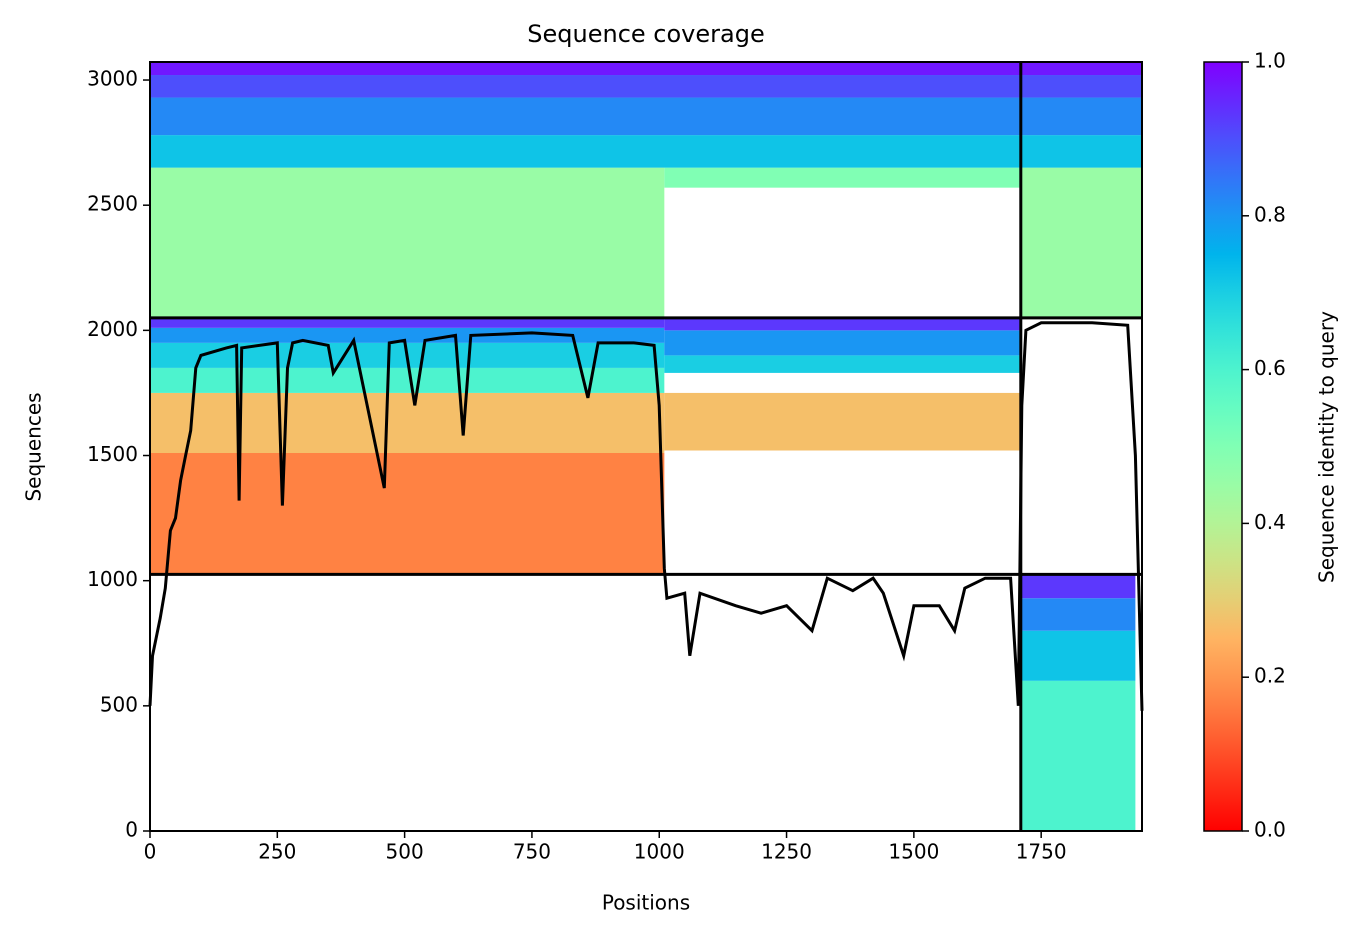  I want to click on y-tick-label: 0, so click(131, 830).